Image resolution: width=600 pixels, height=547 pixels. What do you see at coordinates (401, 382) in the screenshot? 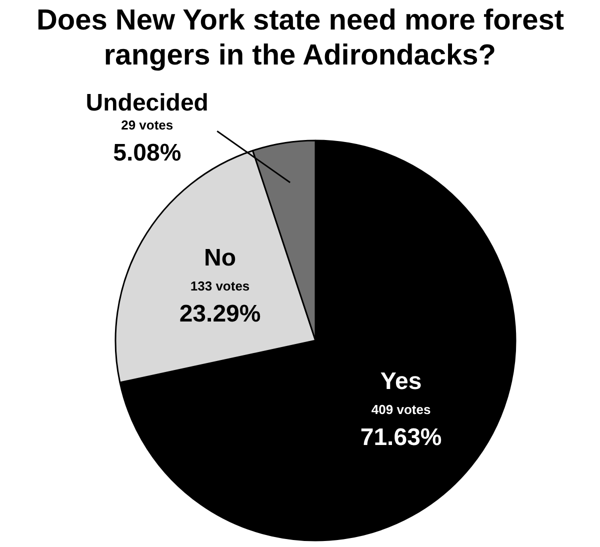
I see `slice-label: Yes` at bounding box center [401, 382].